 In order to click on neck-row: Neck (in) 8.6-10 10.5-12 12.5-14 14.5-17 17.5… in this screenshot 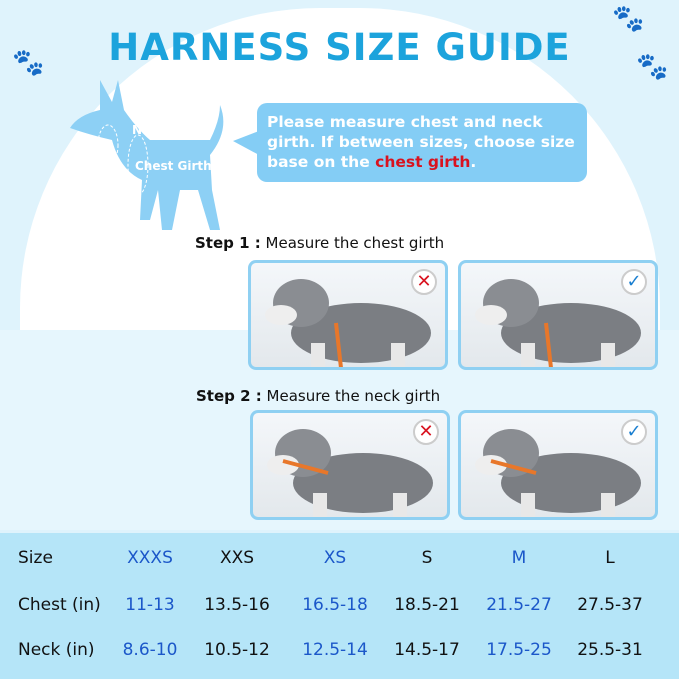, I will do `click(339, 655)`.